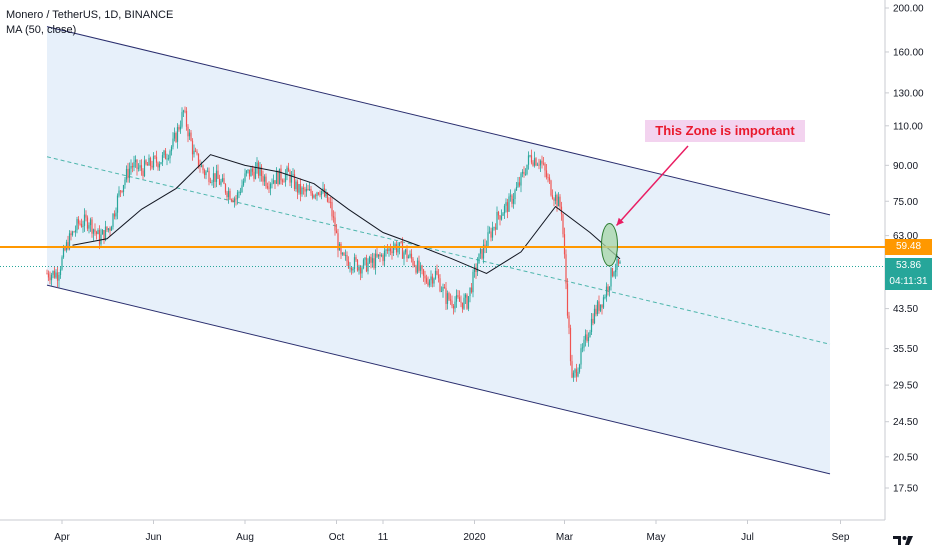 Image resolution: width=932 pixels, height=550 pixels. I want to click on time-tick-label: Oct, so click(337, 537).